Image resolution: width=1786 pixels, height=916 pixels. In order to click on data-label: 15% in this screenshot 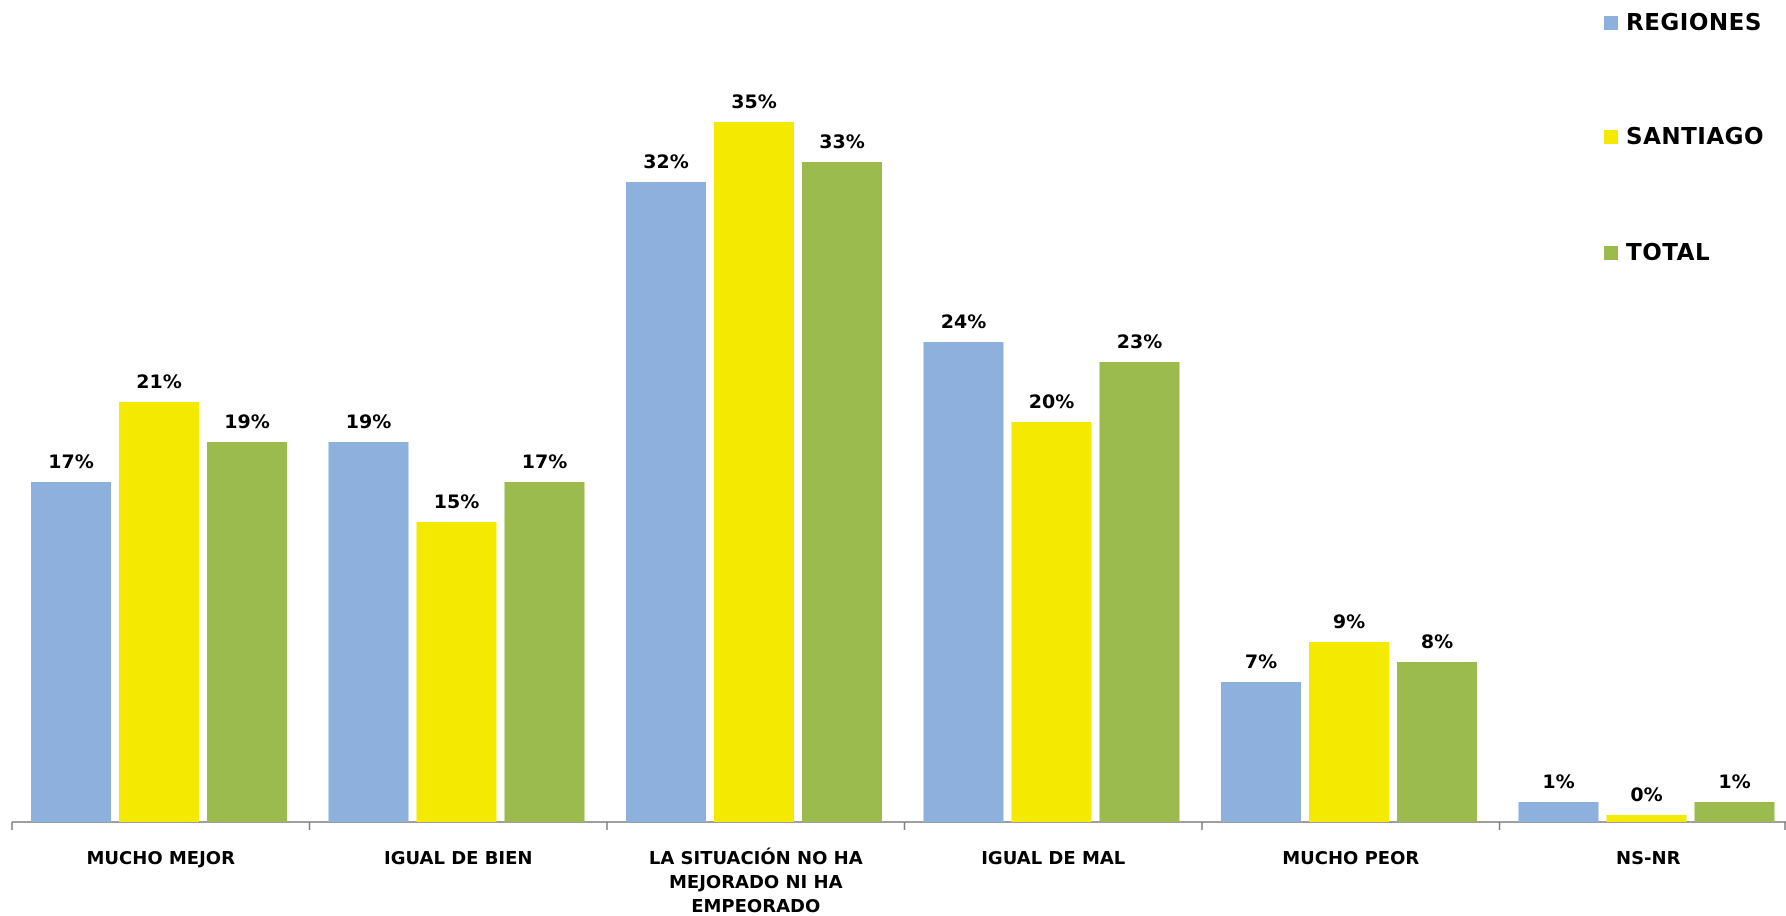, I will do `click(456, 502)`.